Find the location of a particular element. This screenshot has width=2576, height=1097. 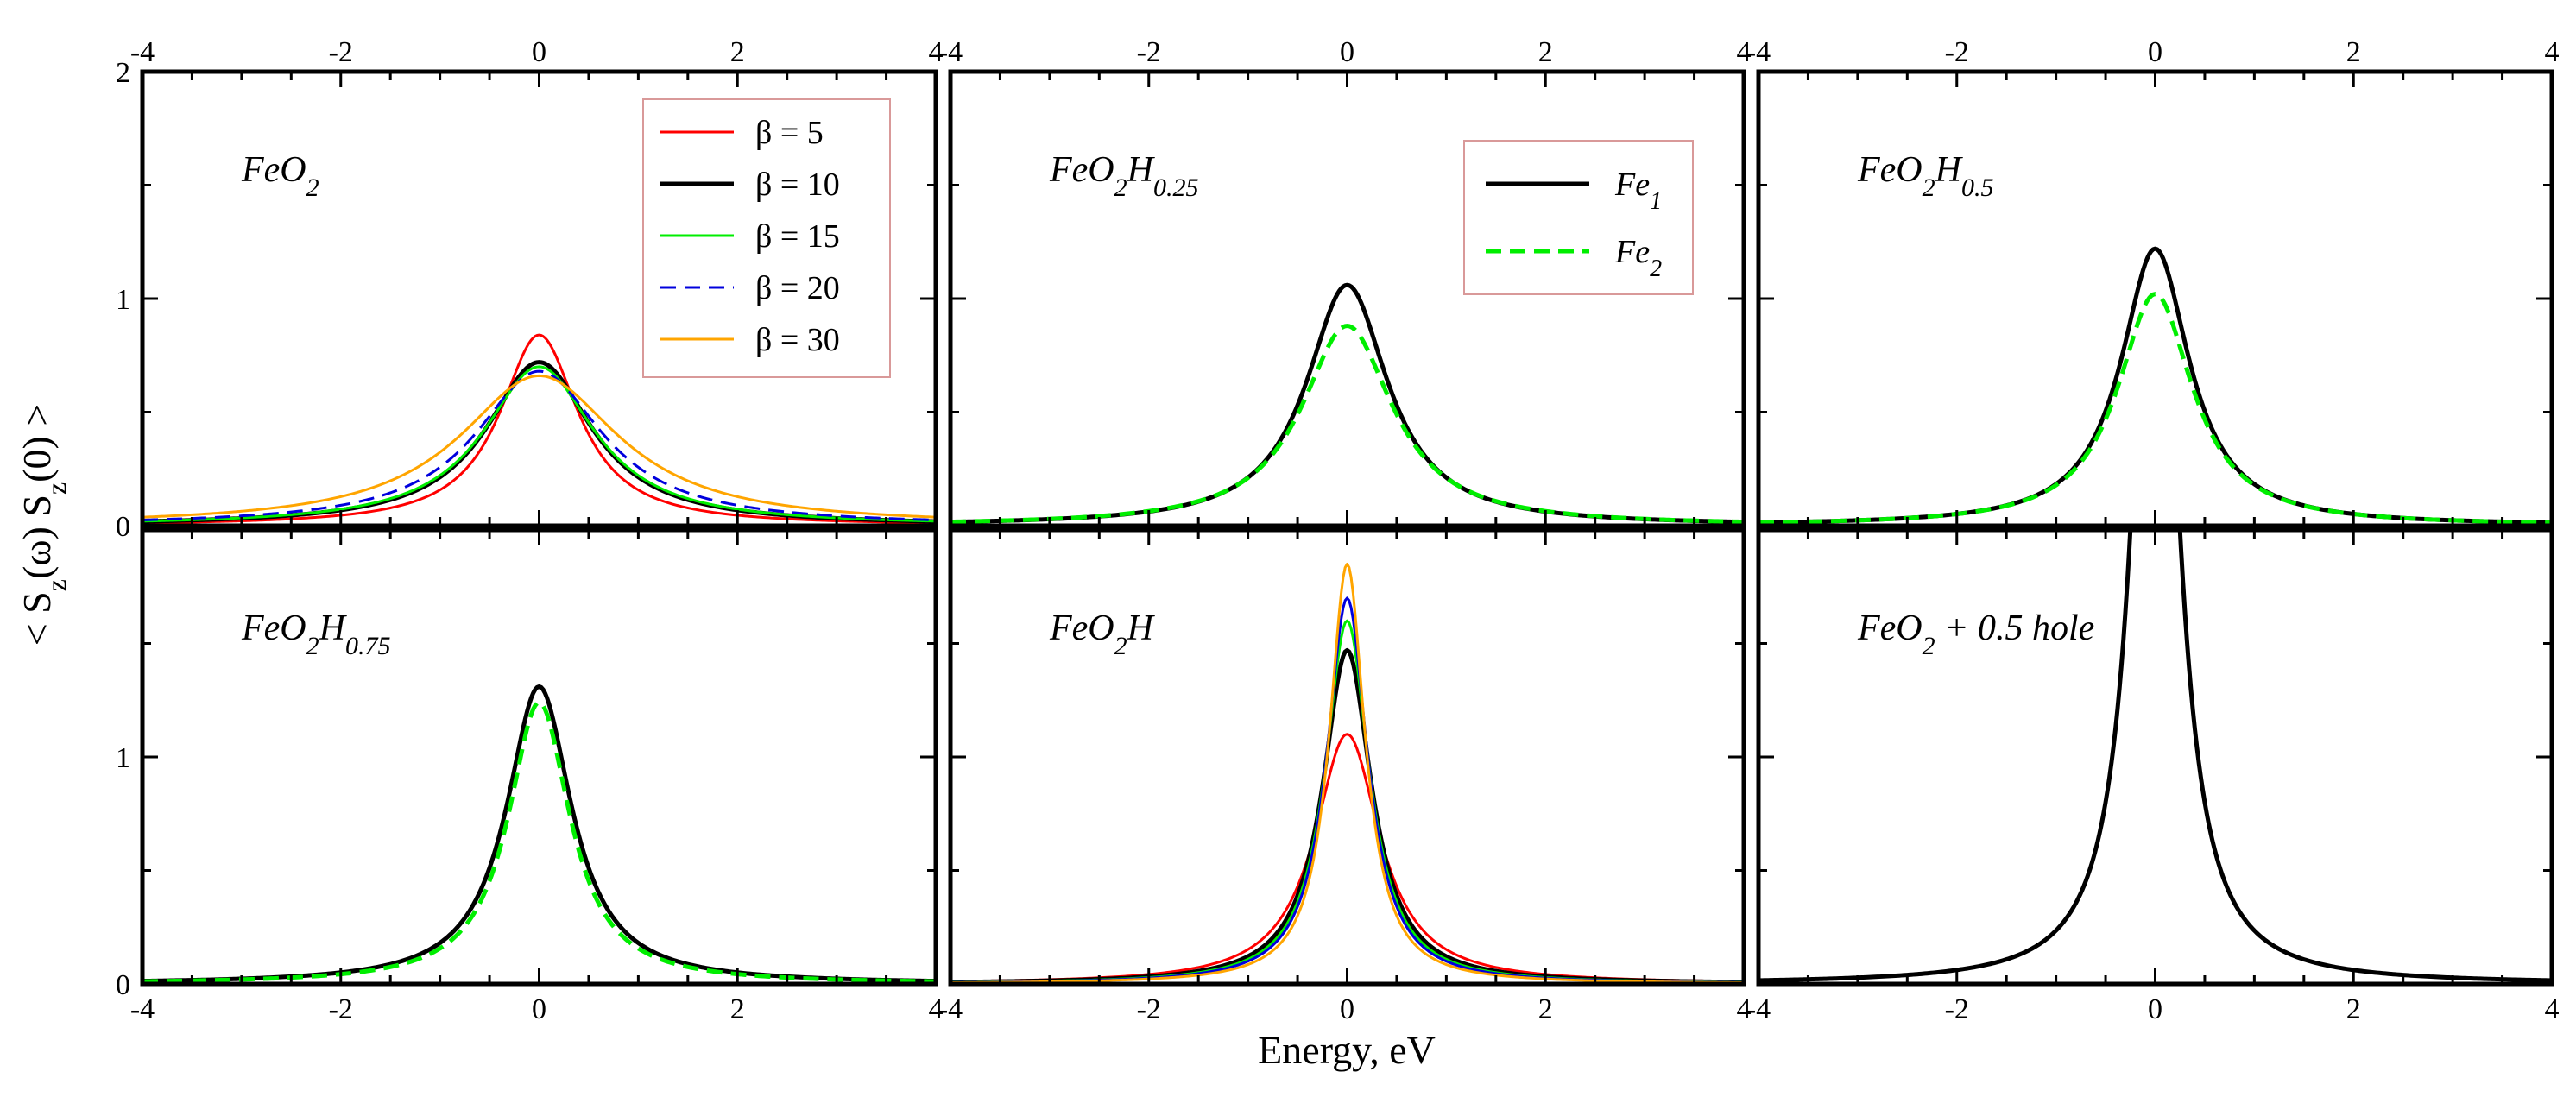

panel-label: FeO2 + 0.5 hole is located at coordinates (1975, 634).